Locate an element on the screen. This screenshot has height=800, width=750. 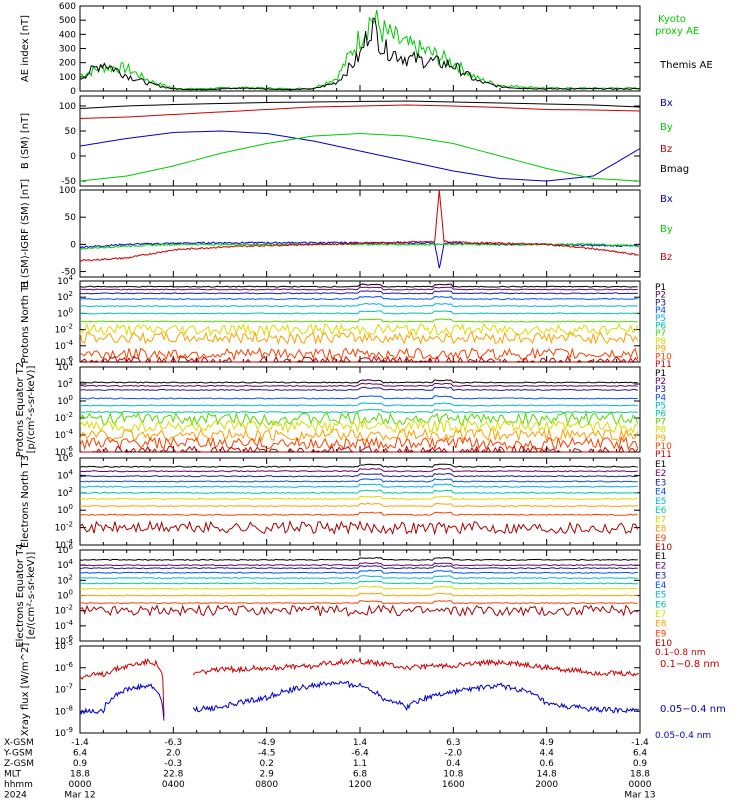
footer-cell: Mar 13 is located at coordinates (639, 795).